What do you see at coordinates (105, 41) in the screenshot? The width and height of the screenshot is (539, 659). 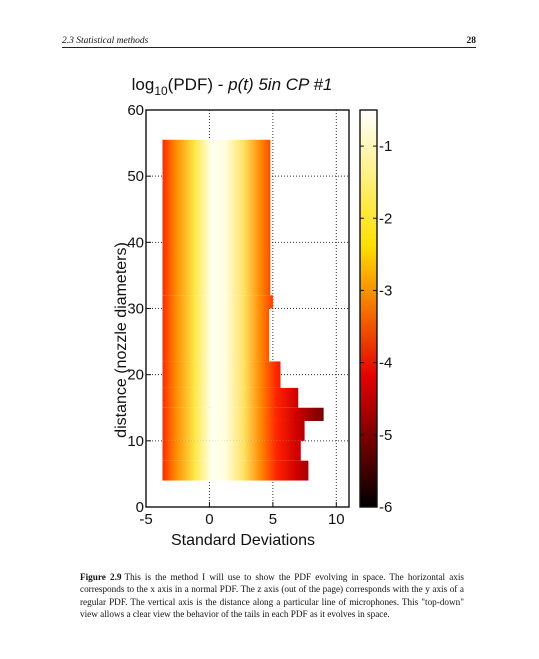 I see `section-title: 2.3 Statistical methods` at bounding box center [105, 41].